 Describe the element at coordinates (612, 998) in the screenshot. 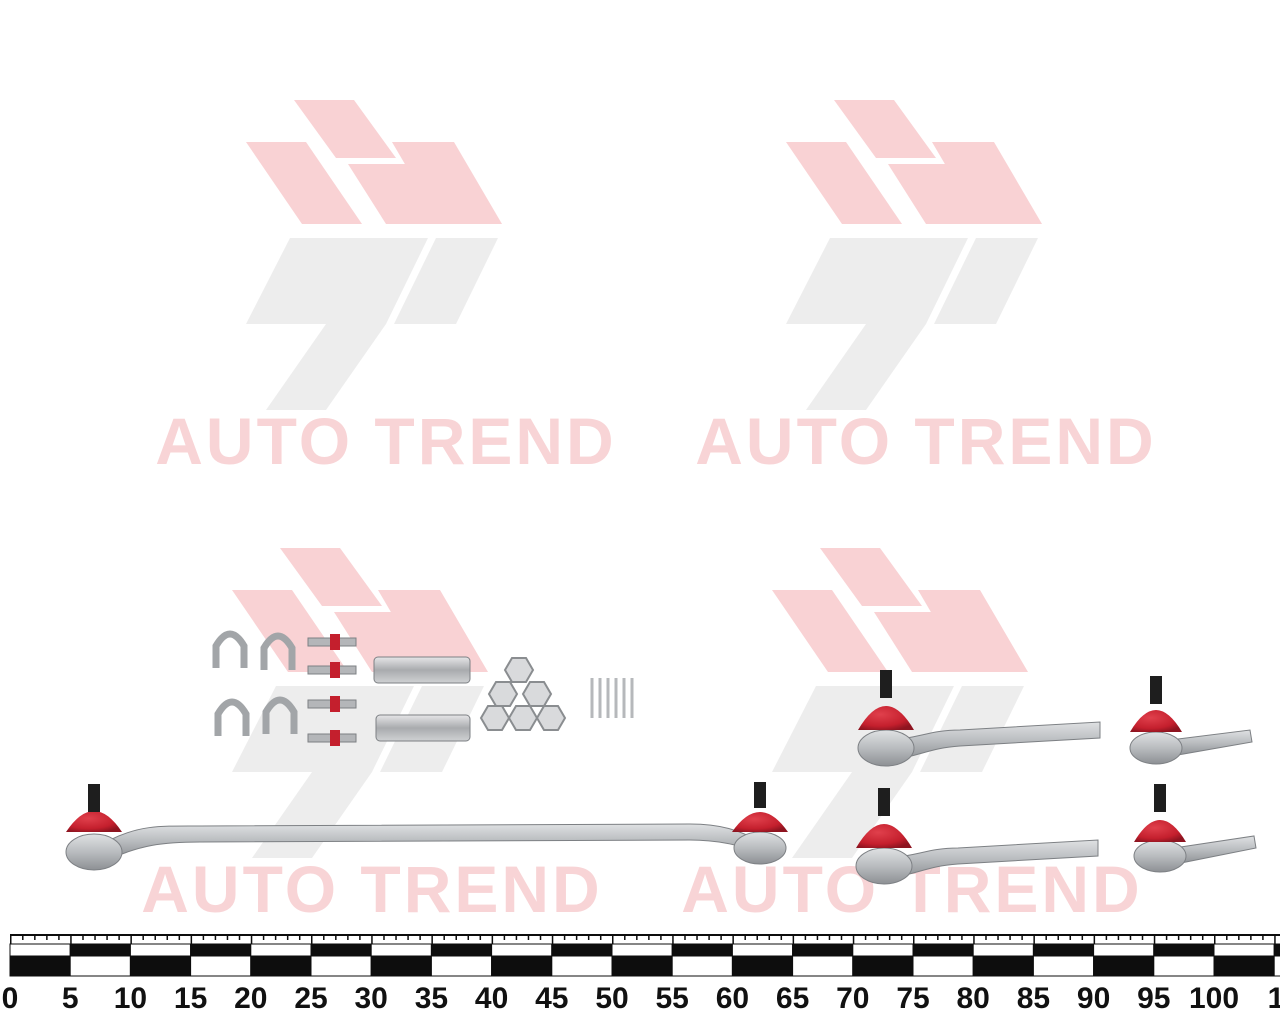

I see `ruler-label: 50` at that location.